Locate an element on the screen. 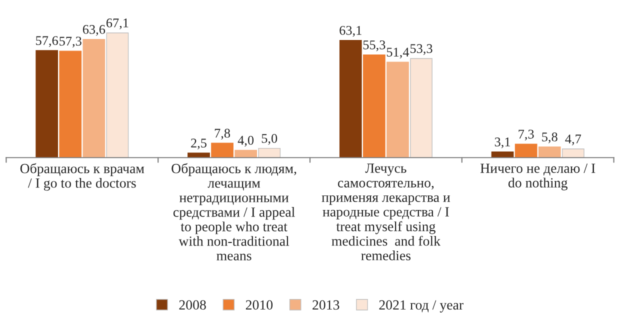  data-label: 53,3 is located at coordinates (421, 49).